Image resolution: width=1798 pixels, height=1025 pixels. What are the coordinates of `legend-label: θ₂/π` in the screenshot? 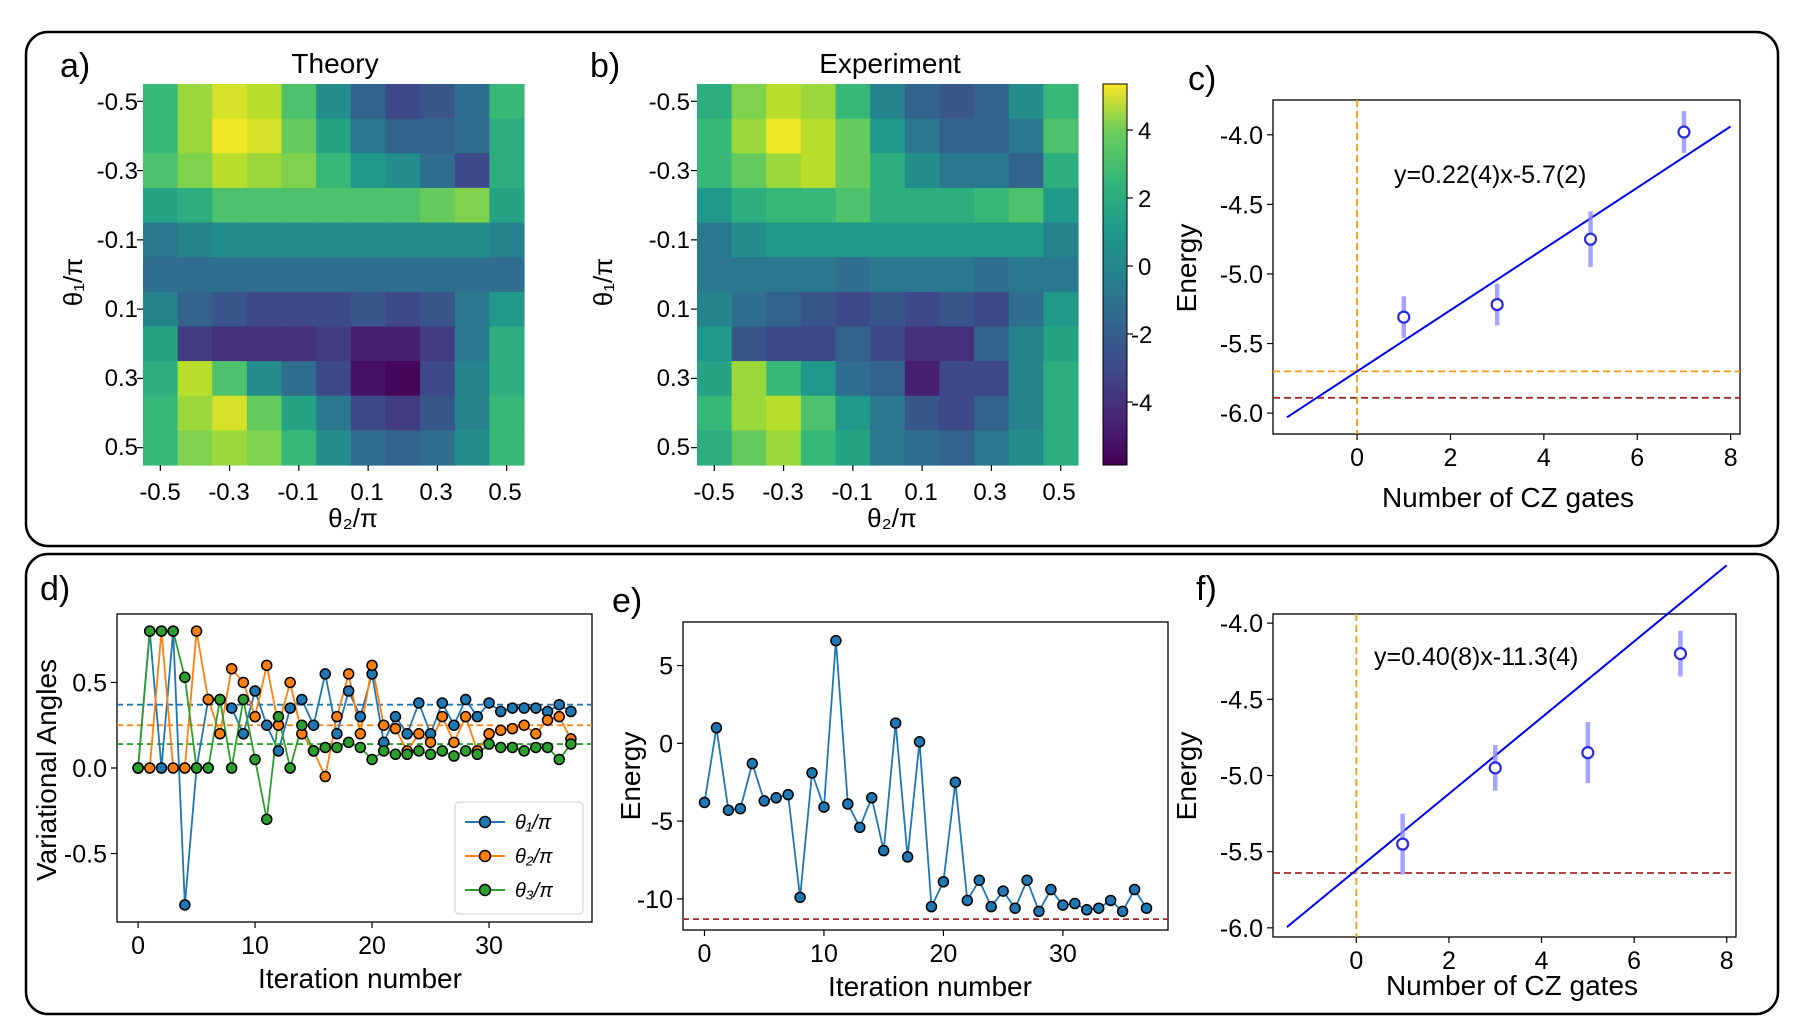 It's located at (534, 857).